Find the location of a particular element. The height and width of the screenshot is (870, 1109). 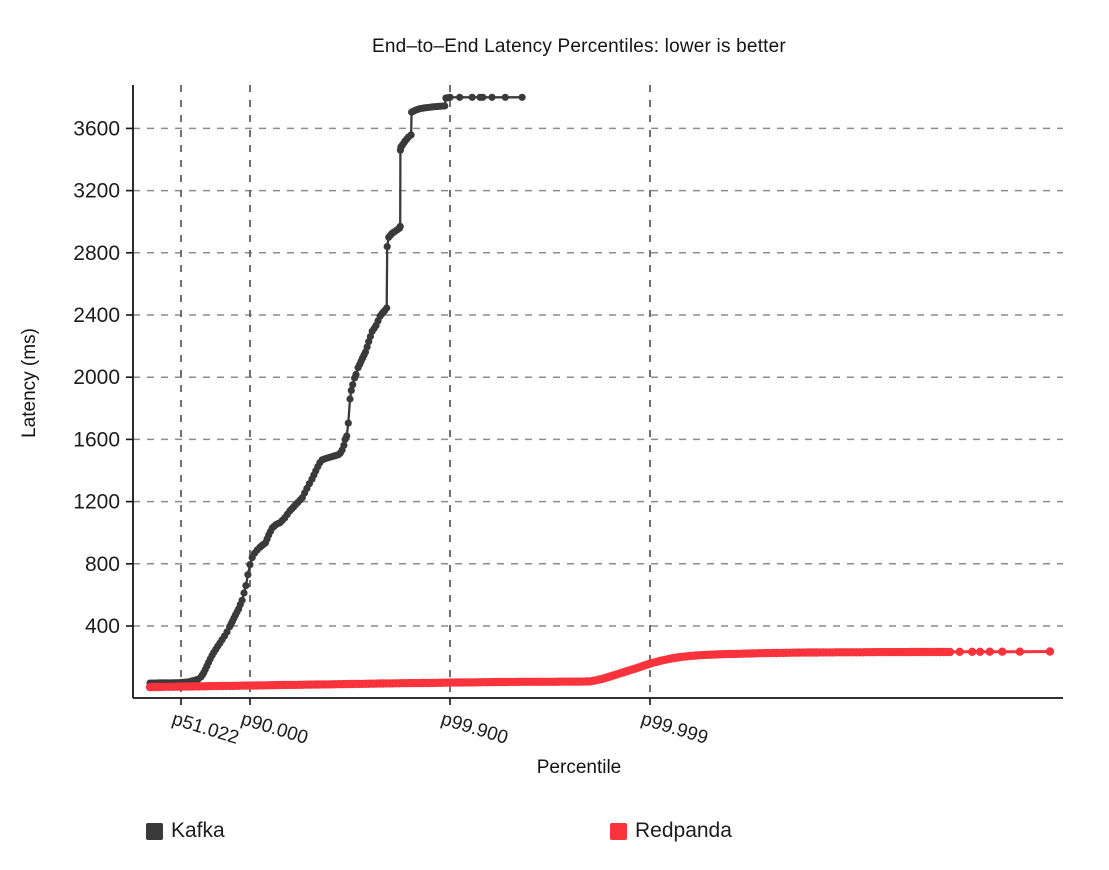

y-tick-label: 2000 is located at coordinates (96, 377).